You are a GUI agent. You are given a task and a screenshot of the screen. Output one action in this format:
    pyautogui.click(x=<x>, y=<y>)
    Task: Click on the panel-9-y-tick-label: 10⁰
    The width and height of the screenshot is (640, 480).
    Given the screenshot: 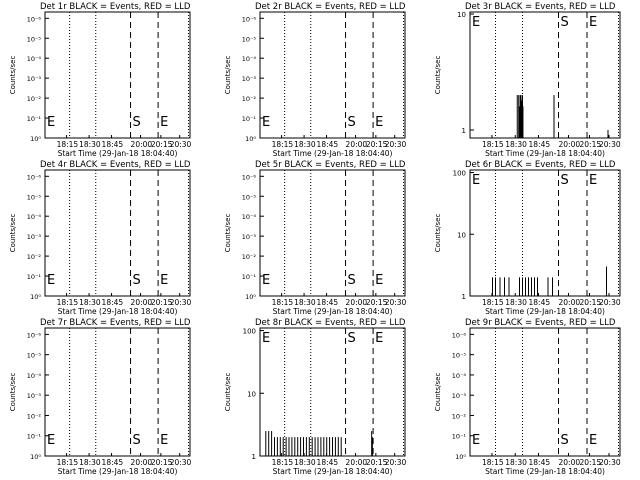 What is the action you would take?
    pyautogui.click(x=460, y=457)
    